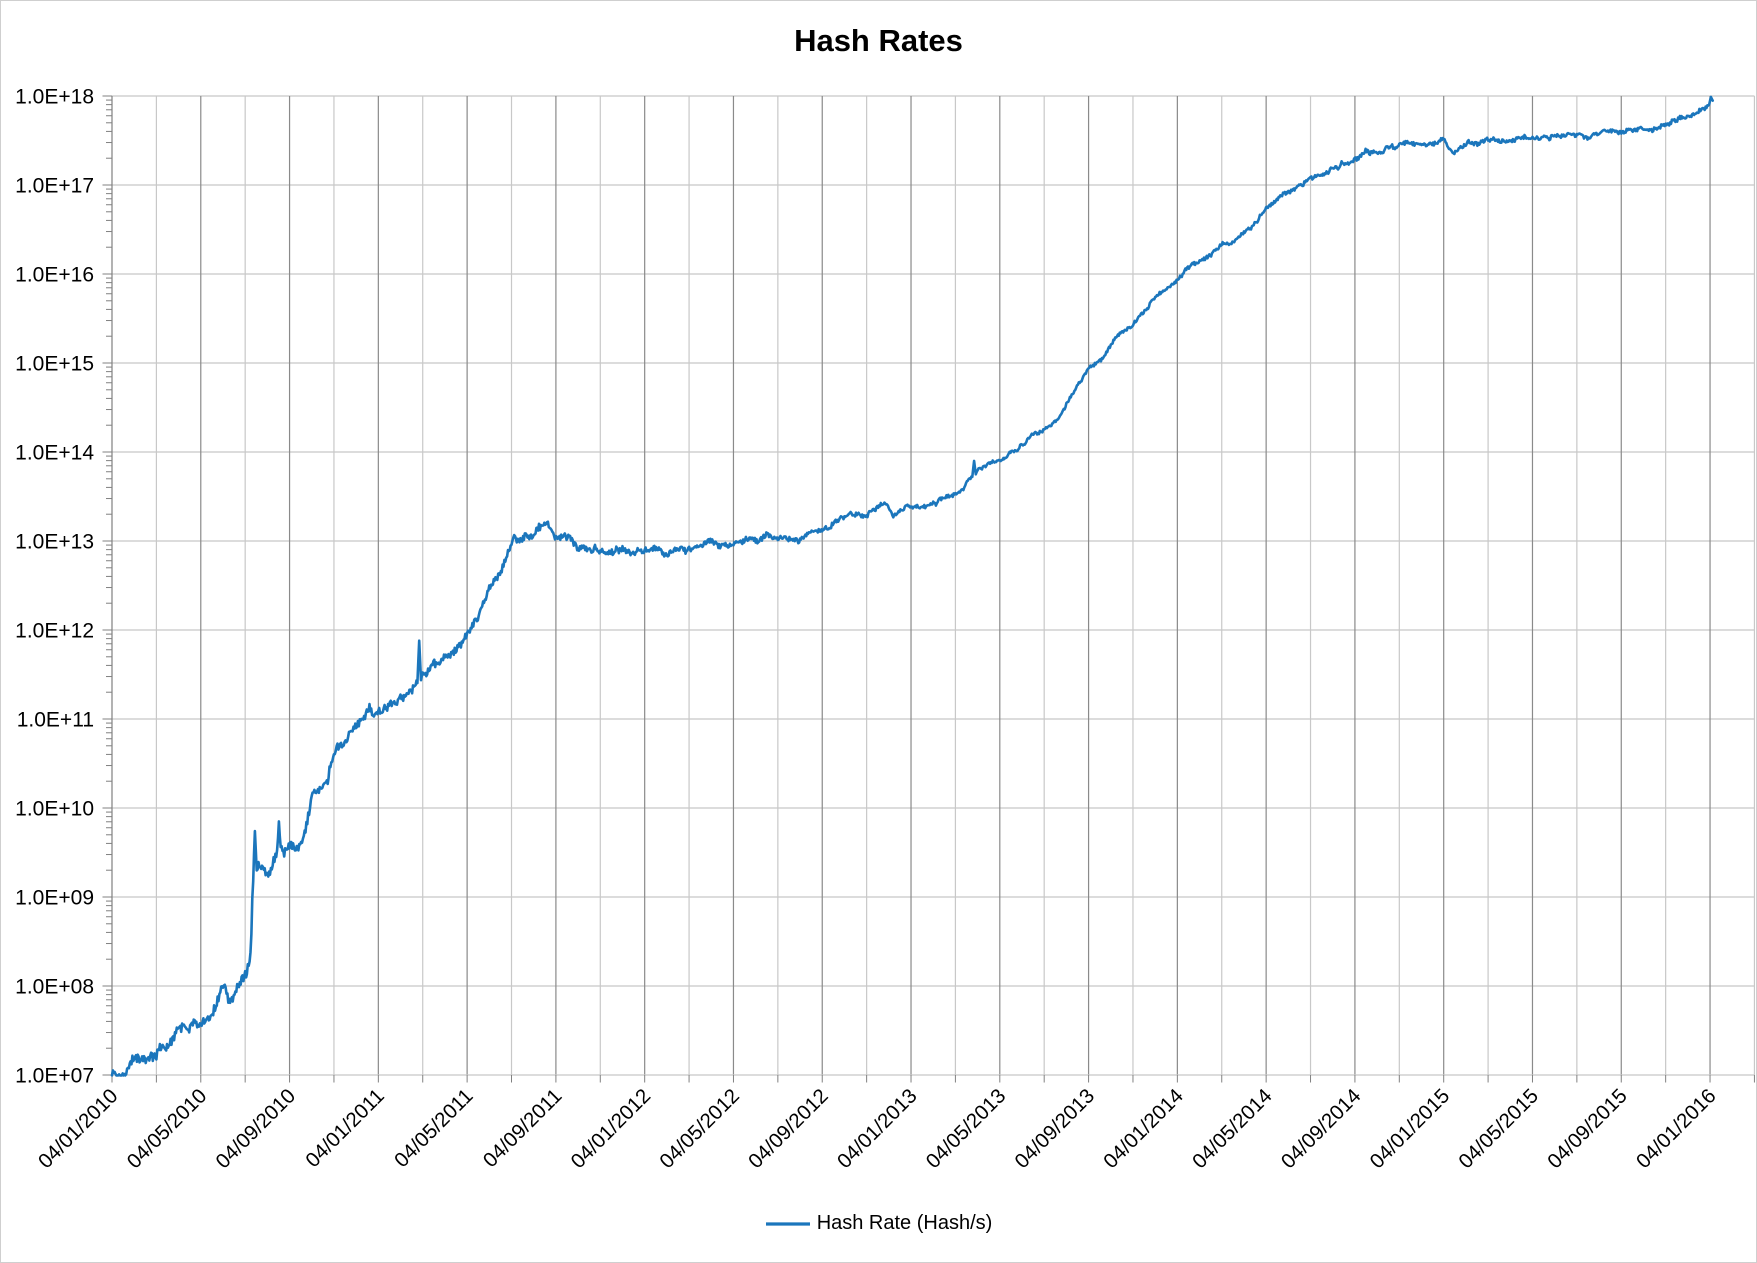  I want to click on y-tick-label: 1.0E+14, so click(54, 453).